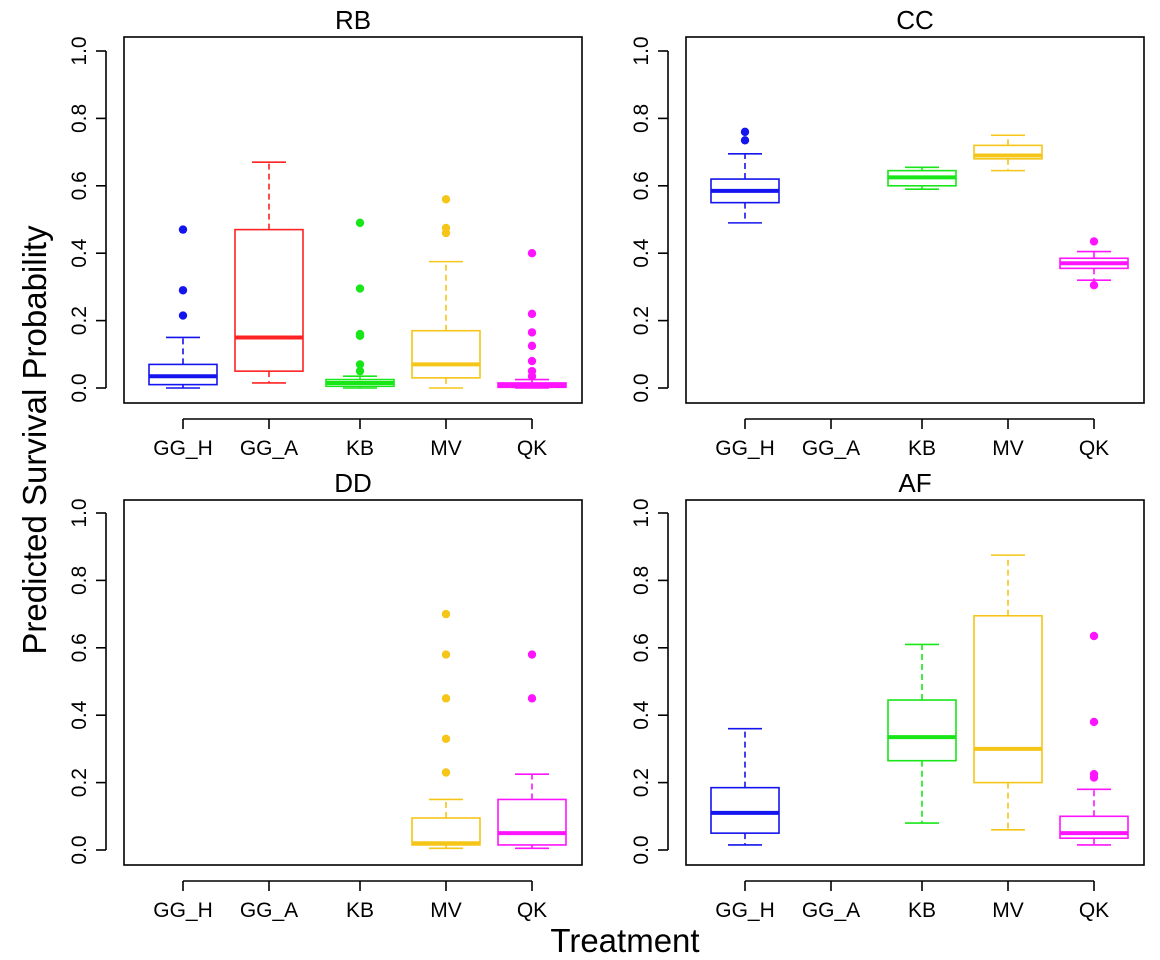  What do you see at coordinates (624, 940) in the screenshot?
I see `x-axis-title: Treatment` at bounding box center [624, 940].